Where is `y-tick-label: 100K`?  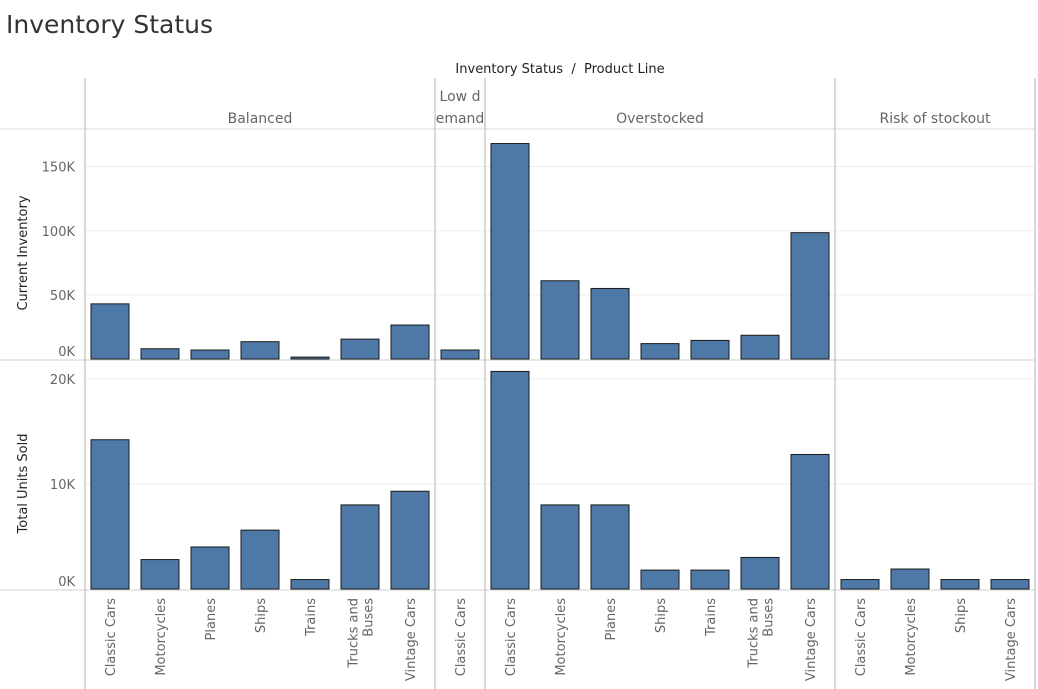
y-tick-label: 100K is located at coordinates (59, 232).